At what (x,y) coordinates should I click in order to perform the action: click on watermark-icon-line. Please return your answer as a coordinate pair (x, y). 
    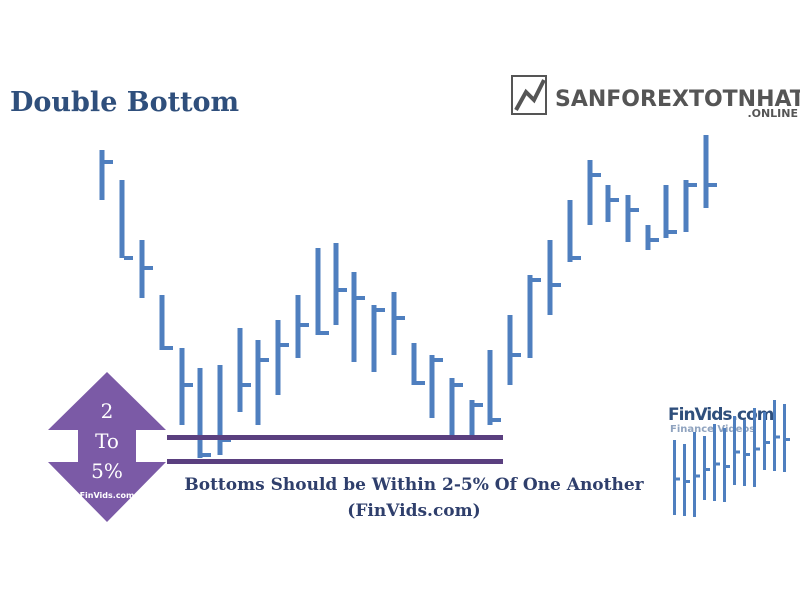
    Looking at the image, I should click on (530, 95).